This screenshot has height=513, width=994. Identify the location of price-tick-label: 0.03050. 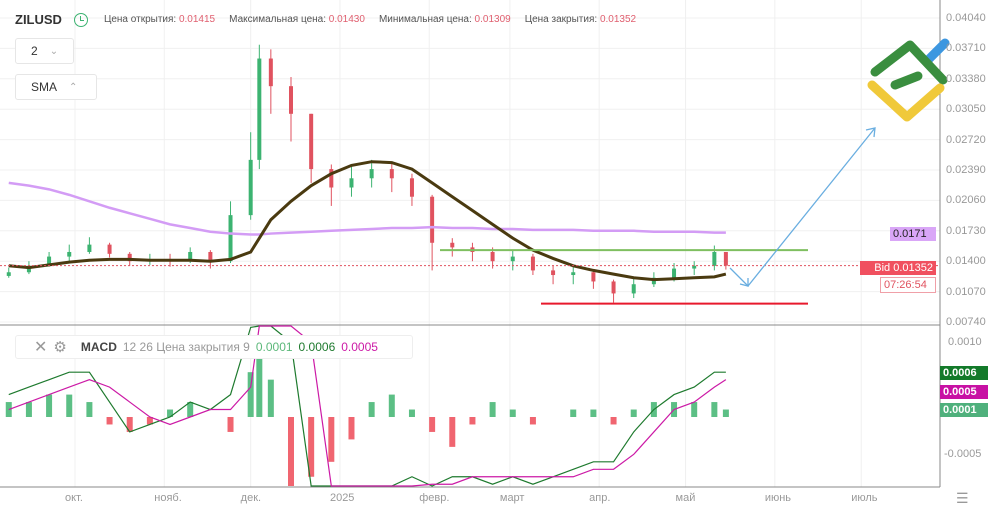
(966, 109).